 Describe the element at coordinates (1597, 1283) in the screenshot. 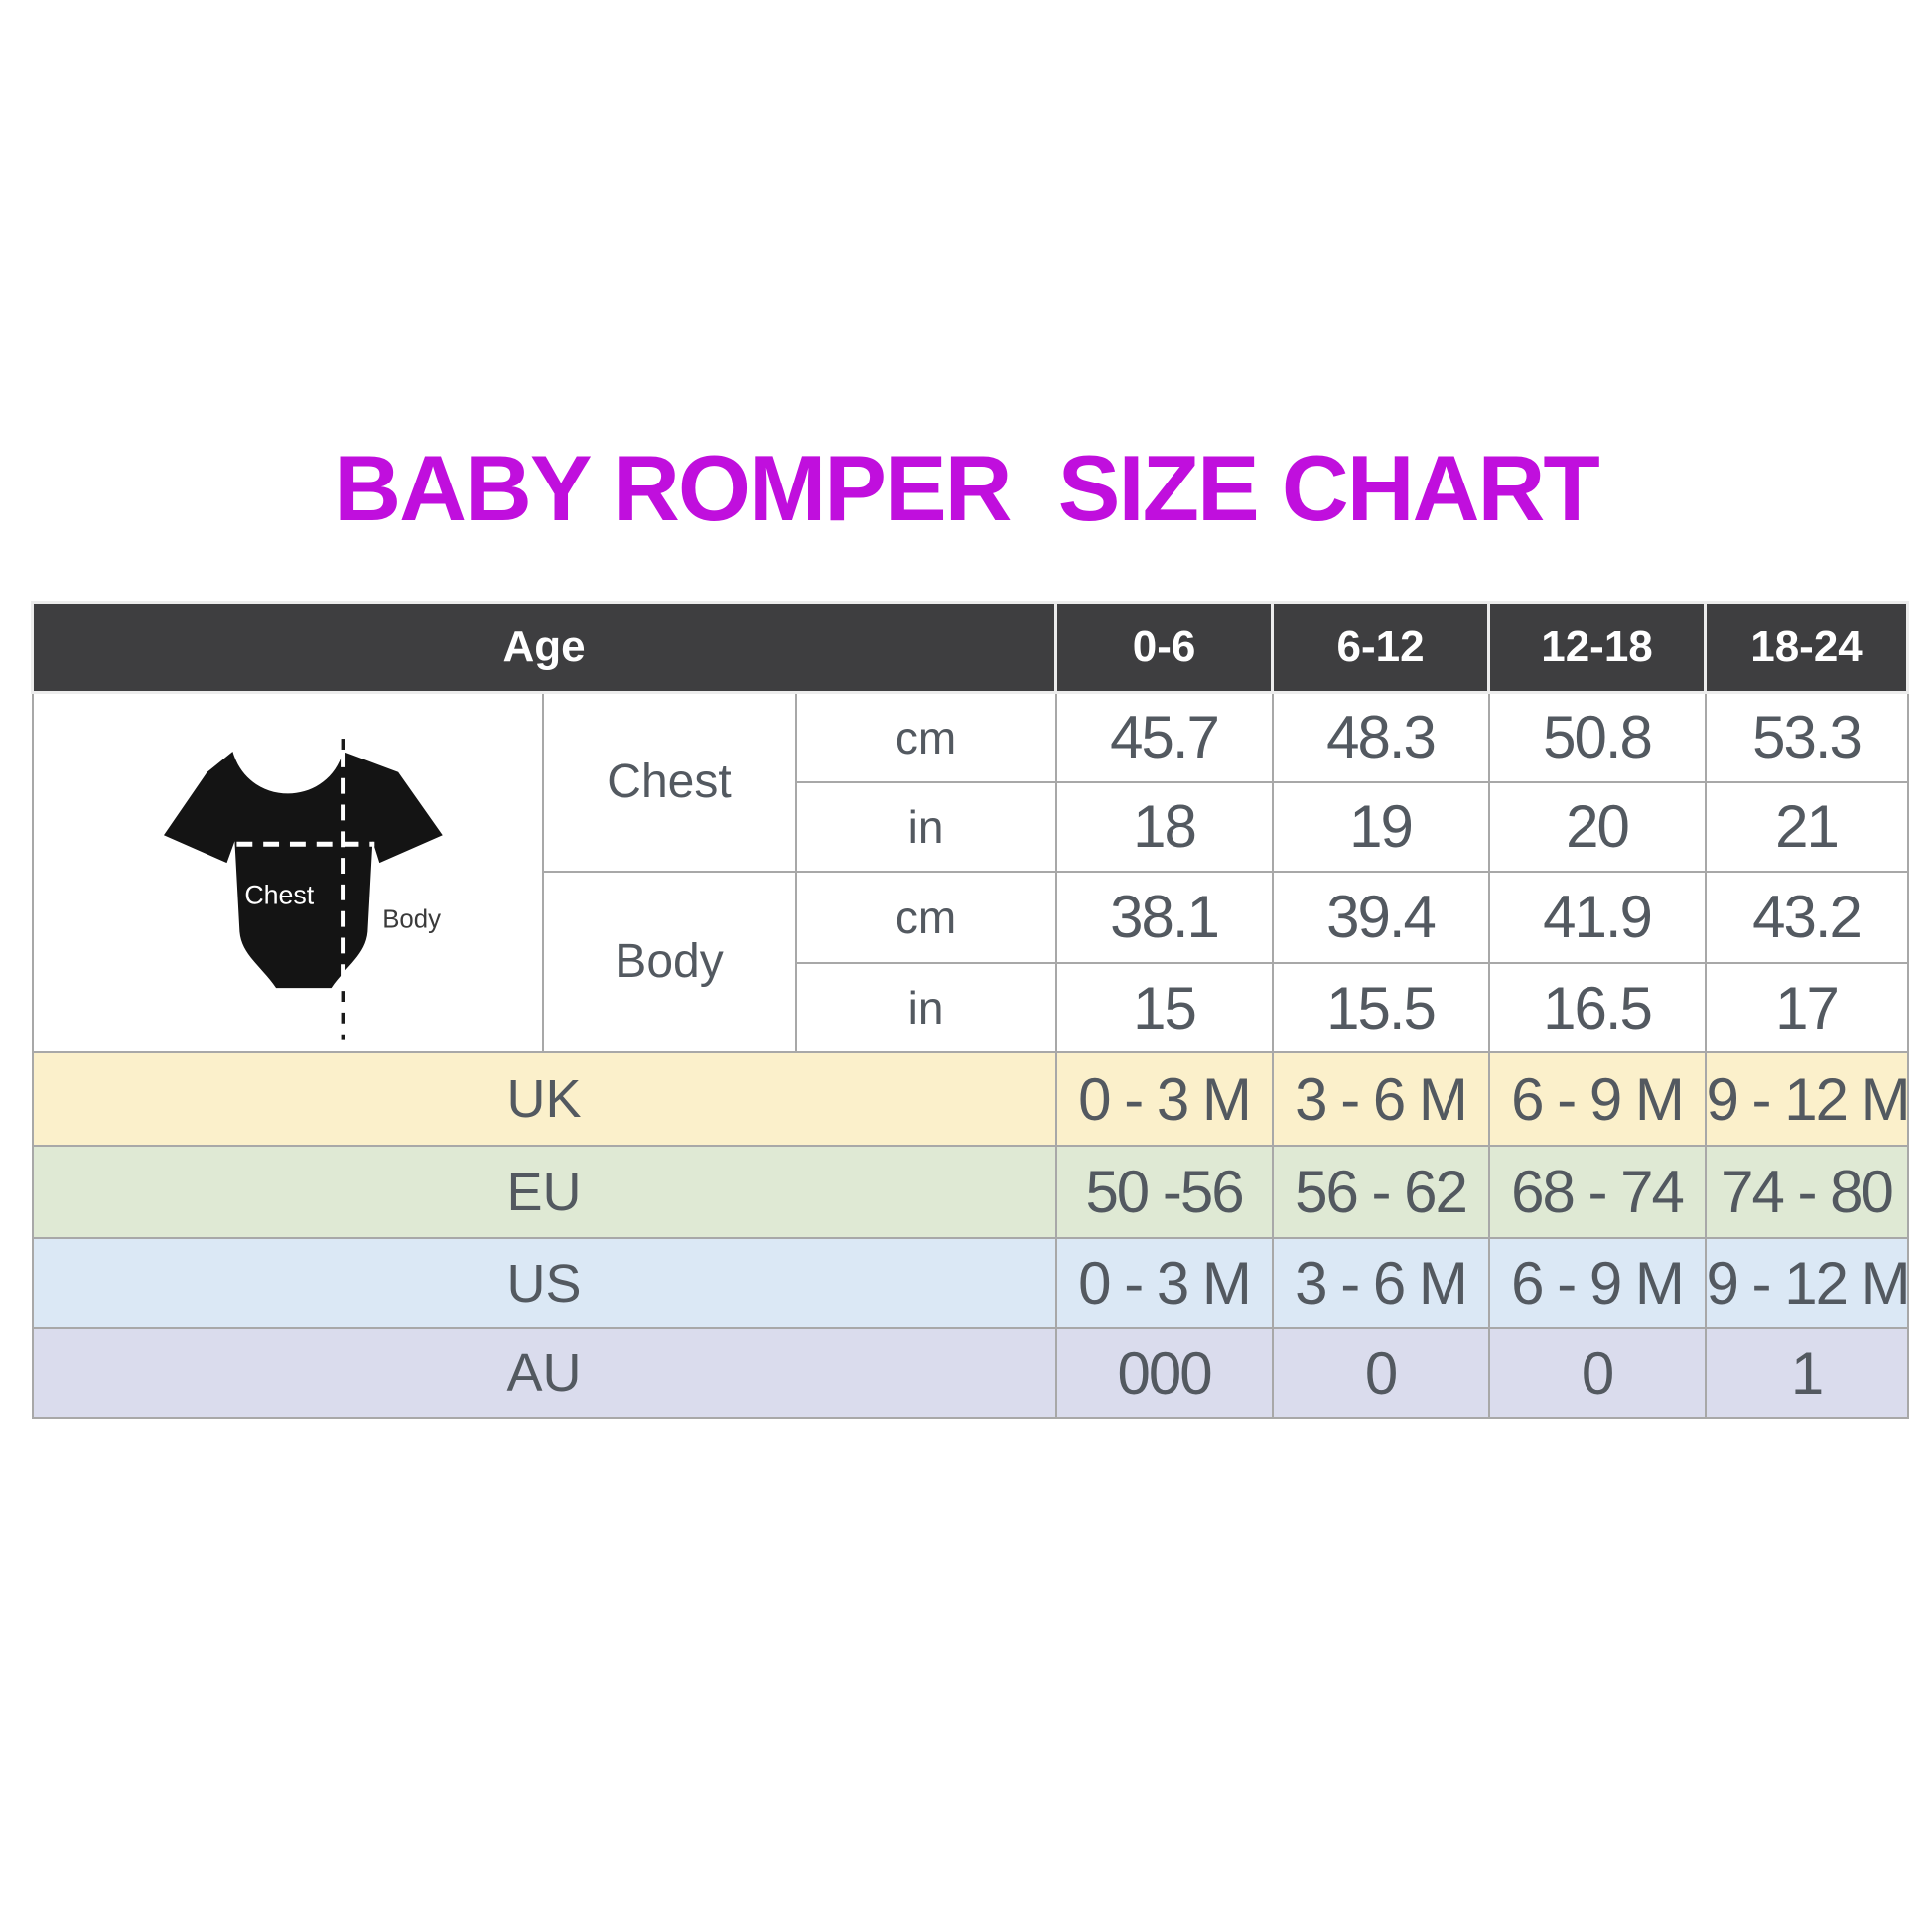

I see `us-value-2: 6 - 9 M` at that location.